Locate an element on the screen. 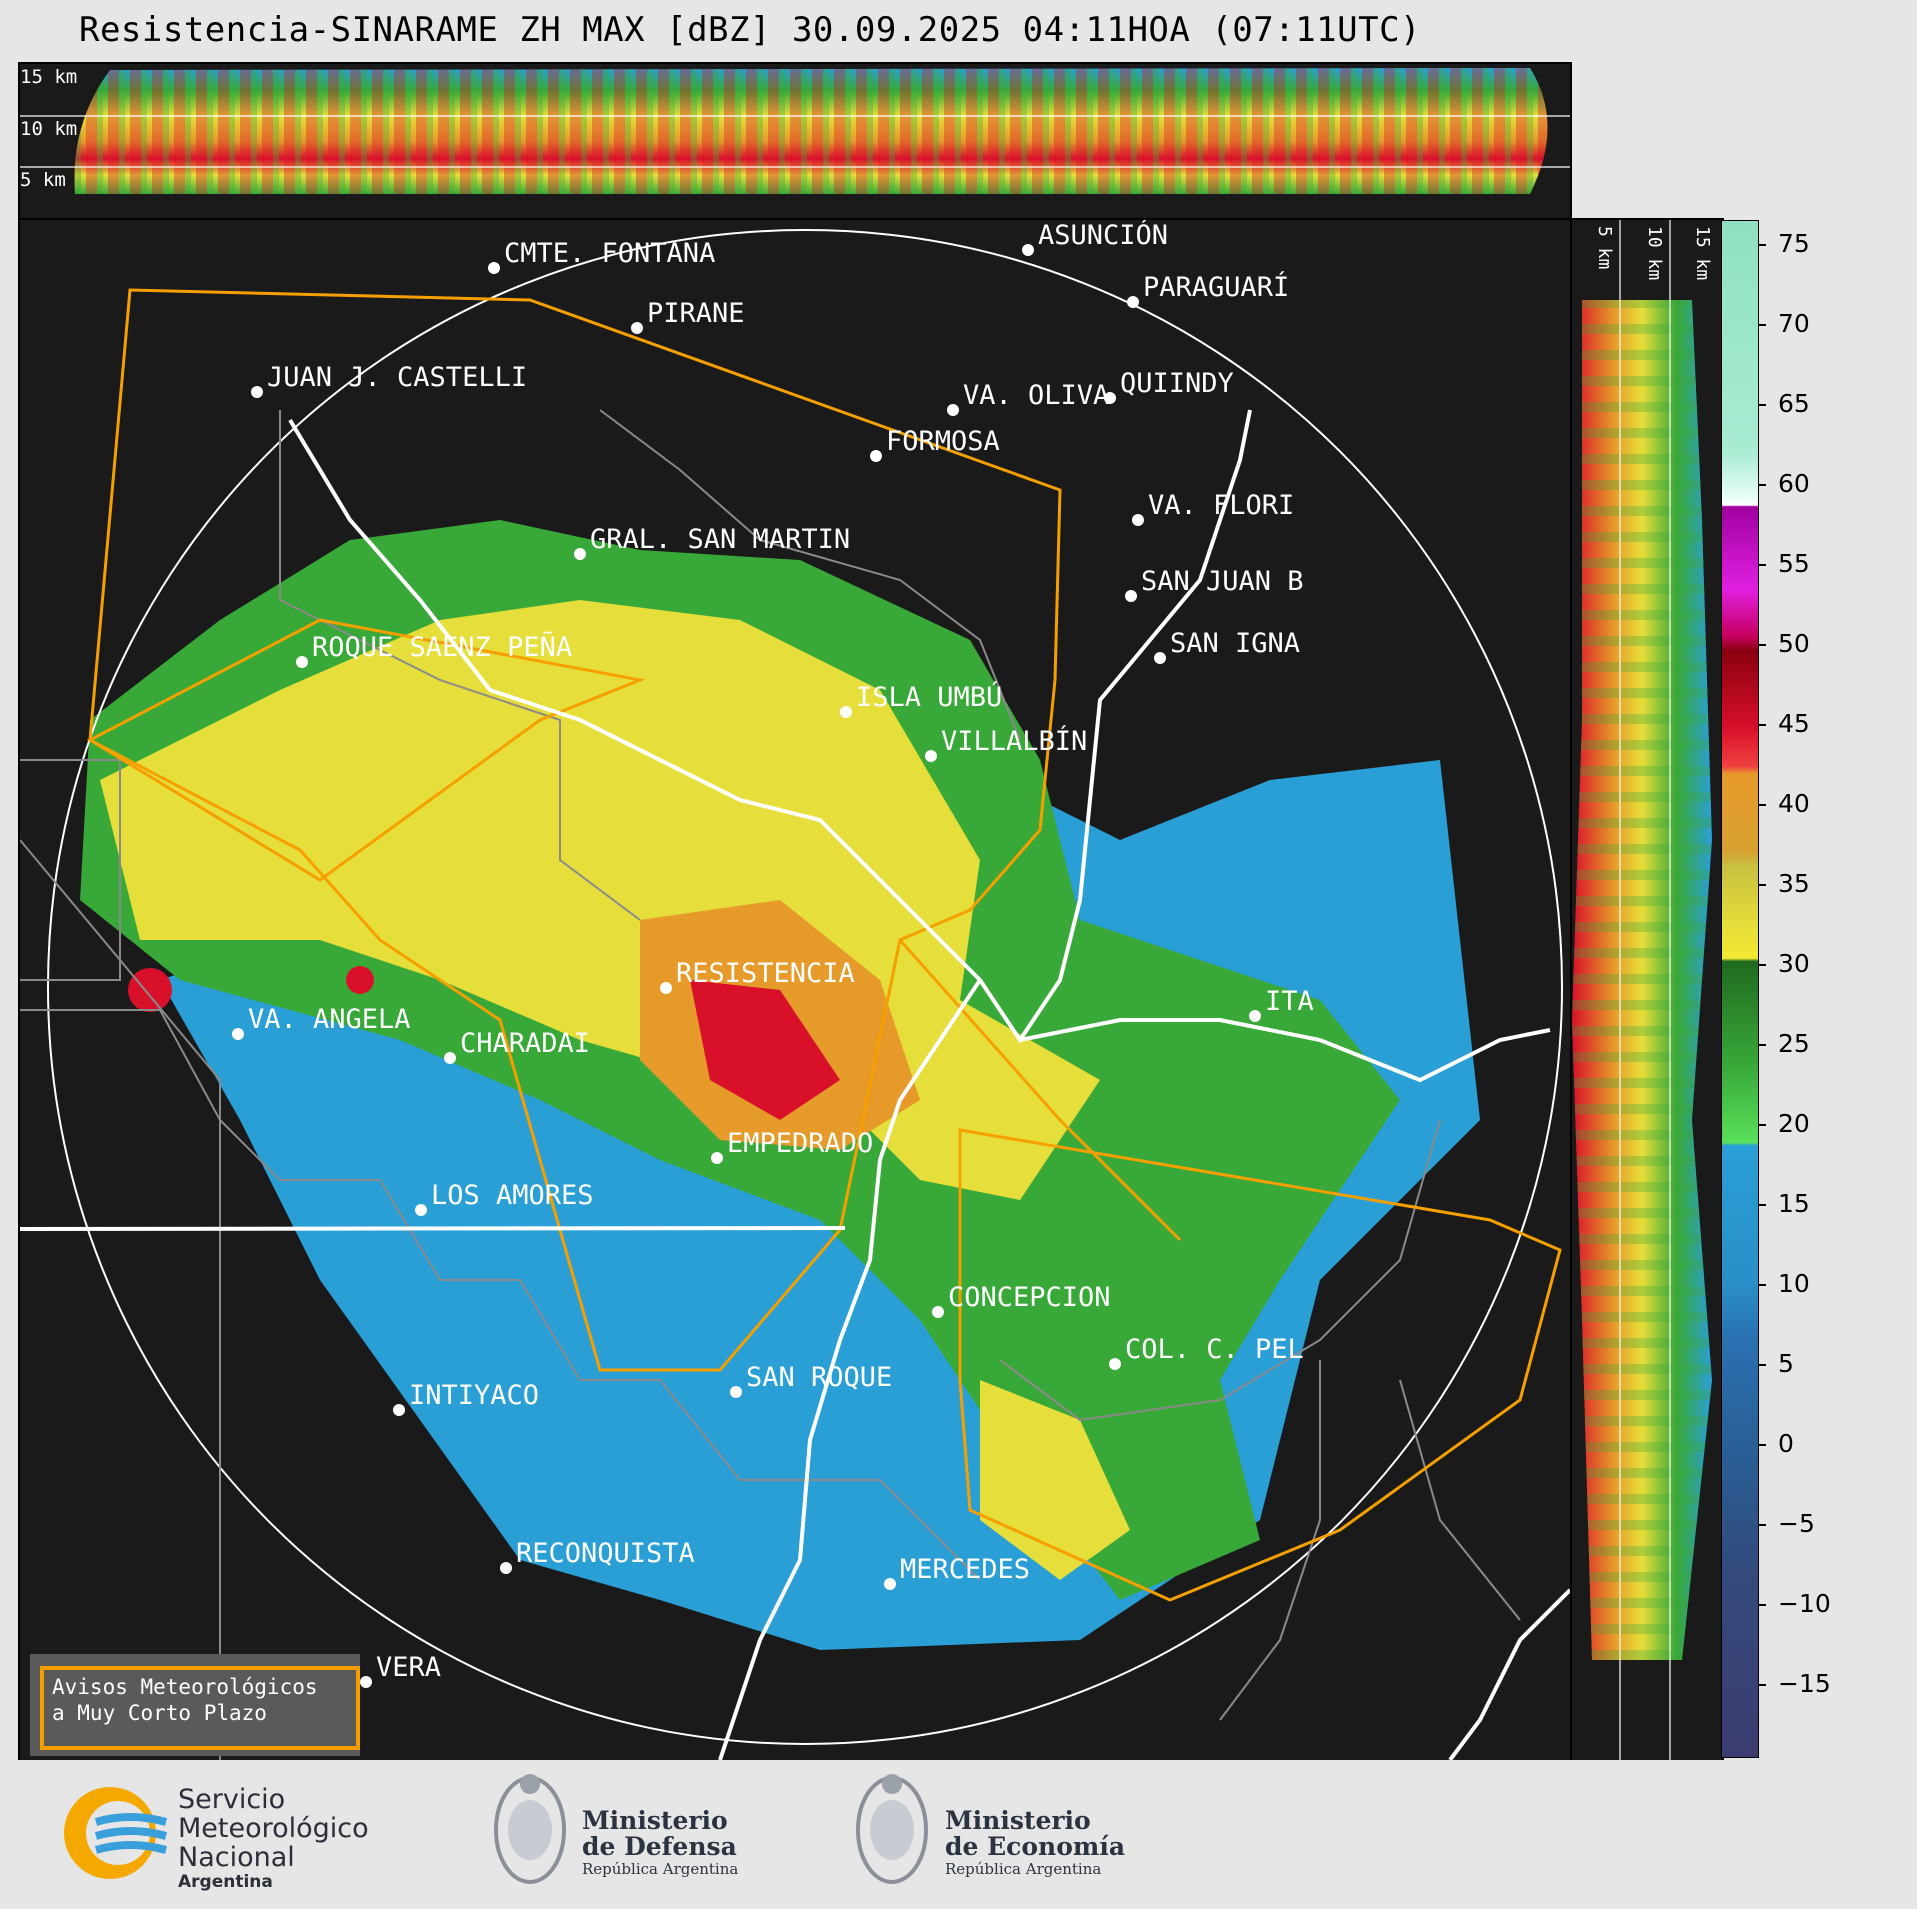  colorbar-tick-label: −10 is located at coordinates (1804, 1603).